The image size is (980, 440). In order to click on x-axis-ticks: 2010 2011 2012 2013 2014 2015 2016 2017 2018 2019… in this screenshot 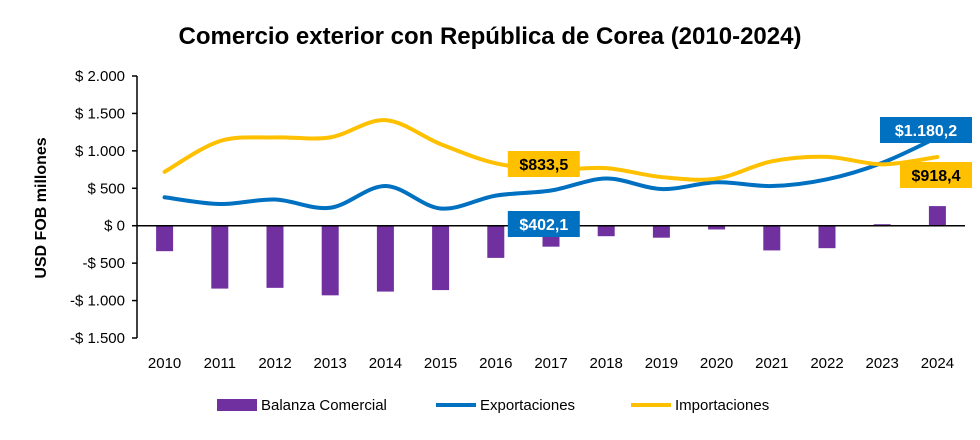, I will do `click(551, 363)`.